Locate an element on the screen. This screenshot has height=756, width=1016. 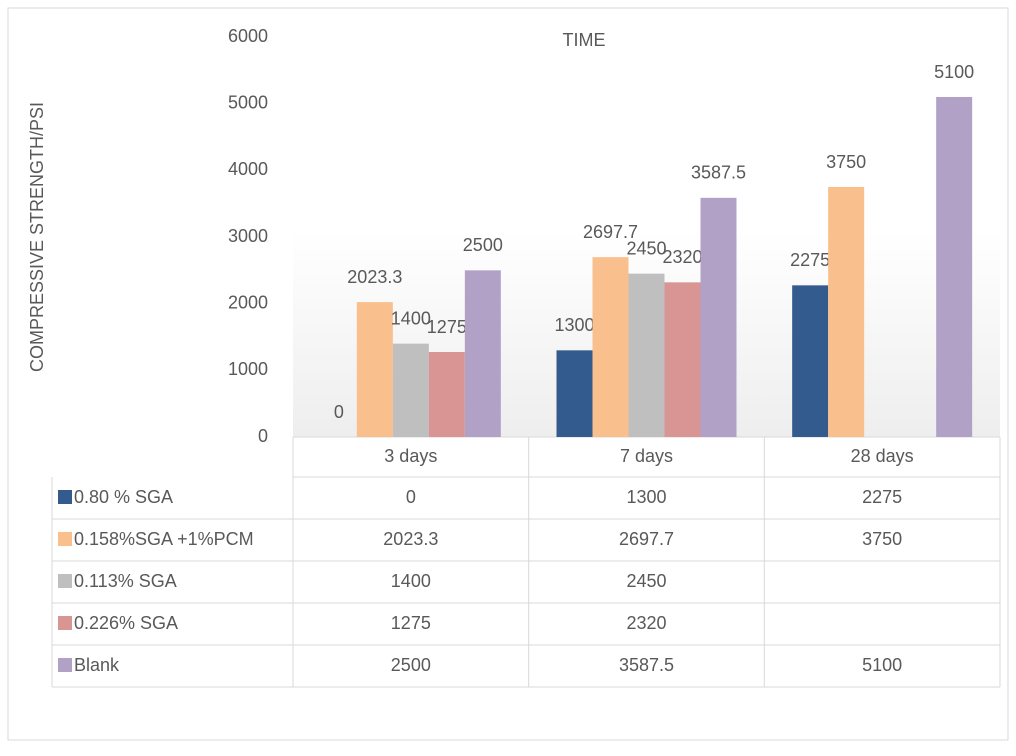
data-label: 0 is located at coordinates (339, 412).